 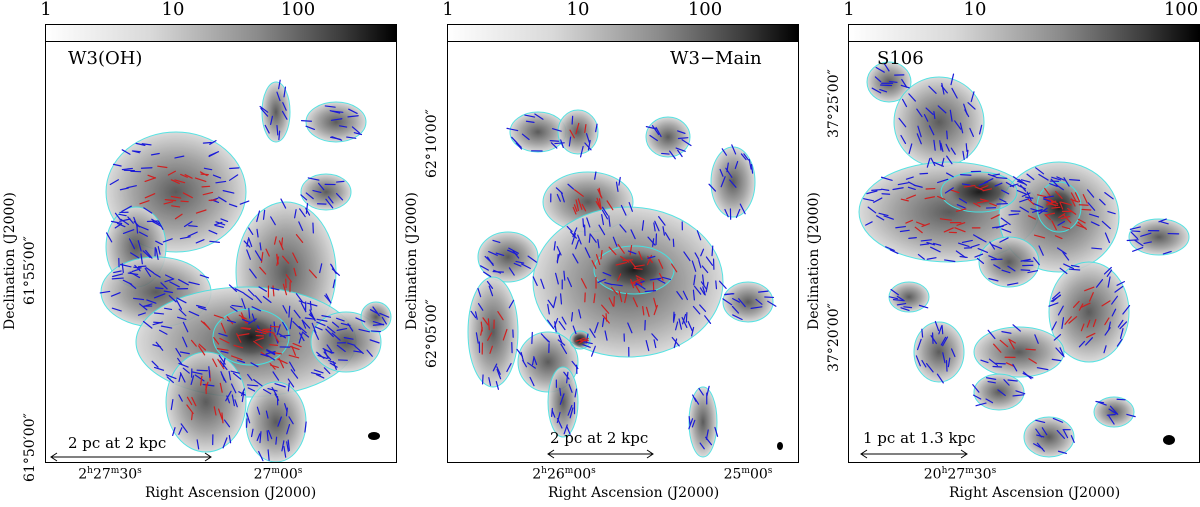 What do you see at coordinates (834, 103) in the screenshot?
I see `y-tick-label: 37°25′00″` at bounding box center [834, 103].